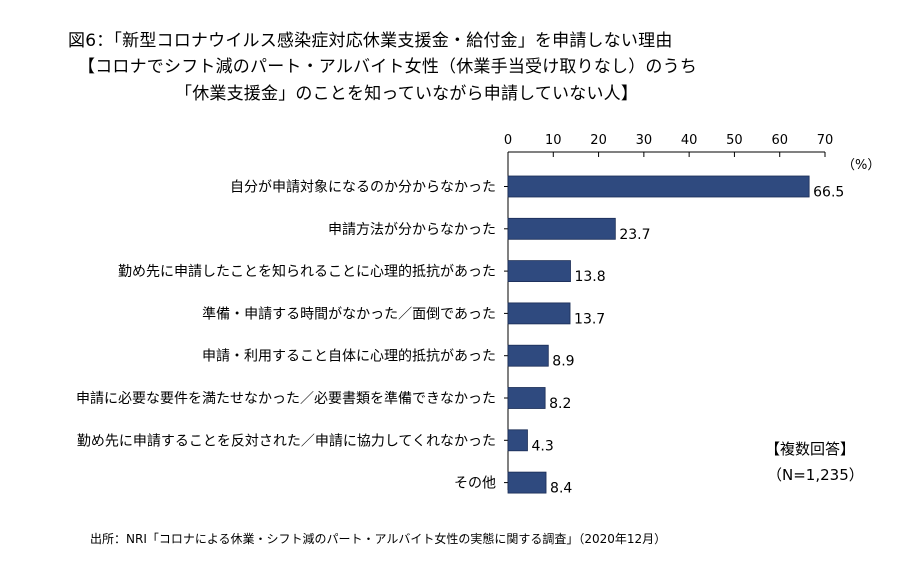 The width and height of the screenshot is (900, 570). What do you see at coordinates (563, 362) in the screenshot?
I see `value-label: 8.9` at bounding box center [563, 362].